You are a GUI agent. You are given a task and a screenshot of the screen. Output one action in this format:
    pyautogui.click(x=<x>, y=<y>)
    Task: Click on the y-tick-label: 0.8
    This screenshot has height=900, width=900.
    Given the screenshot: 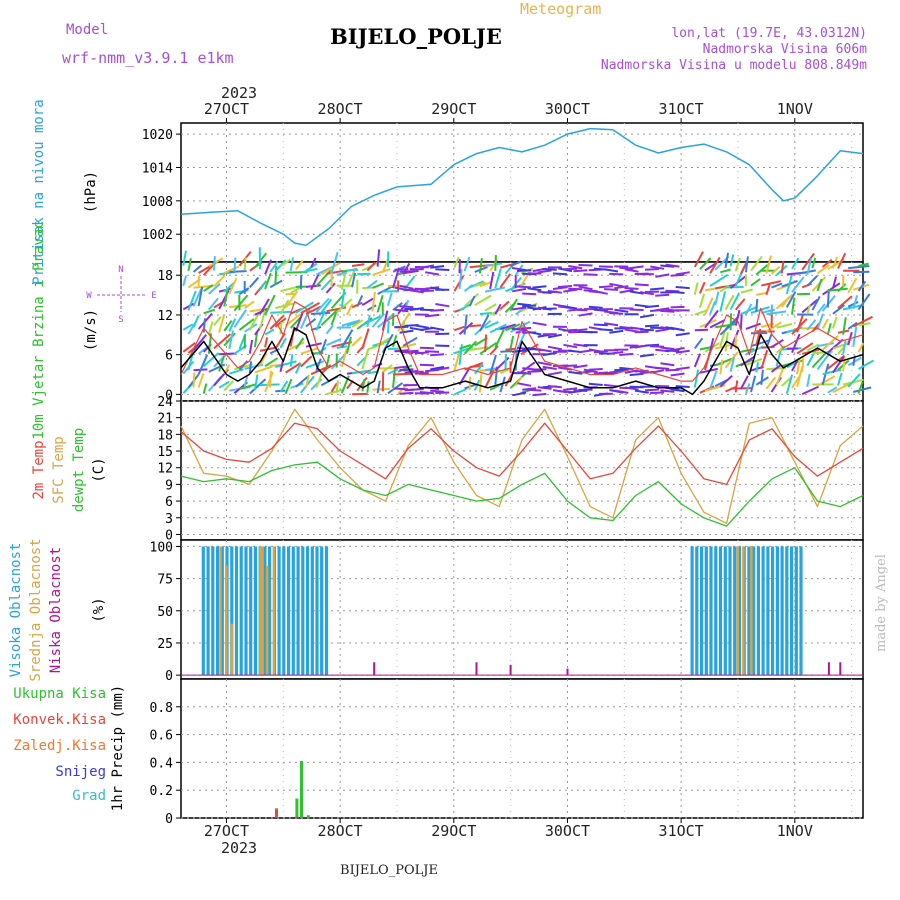 What is the action you would take?
    pyautogui.click(x=161, y=708)
    